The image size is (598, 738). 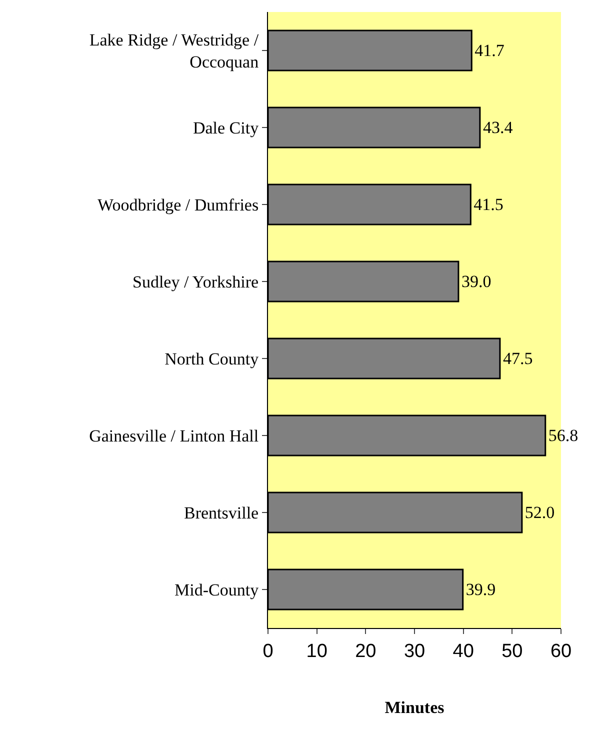 I want to click on y-tick-label: Lake Ridge / Westridge / Occoquan, so click(x=174, y=51).